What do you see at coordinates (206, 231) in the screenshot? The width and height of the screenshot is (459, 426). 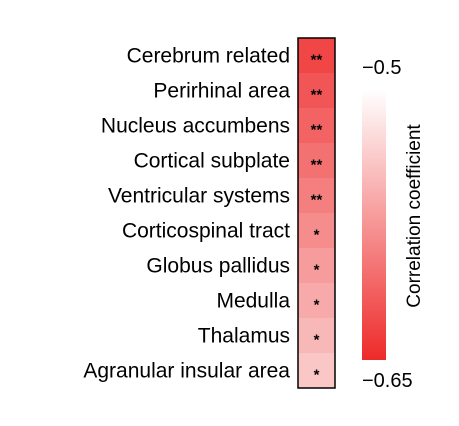 I see `row-label: Corticospinal tract` at bounding box center [206, 231].